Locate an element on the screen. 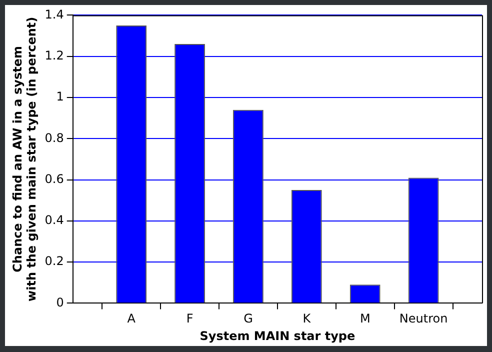 Image resolution: width=492 pixels, height=352 pixels. y-tick-label: 0.4 is located at coordinates (54, 220).